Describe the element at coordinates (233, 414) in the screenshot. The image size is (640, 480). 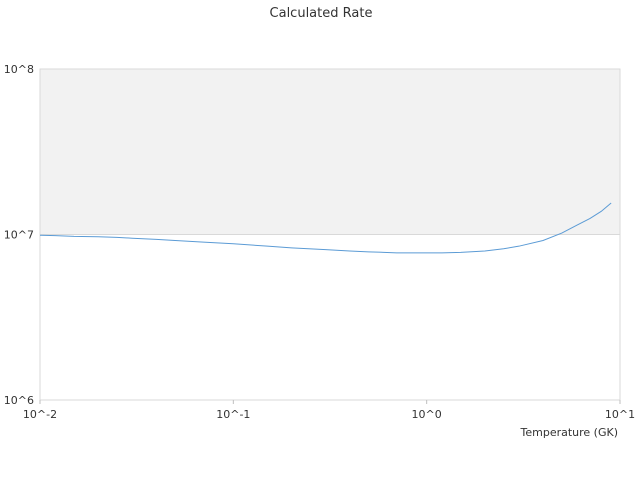
I see `x-tick-label: 10^-1` at that location.